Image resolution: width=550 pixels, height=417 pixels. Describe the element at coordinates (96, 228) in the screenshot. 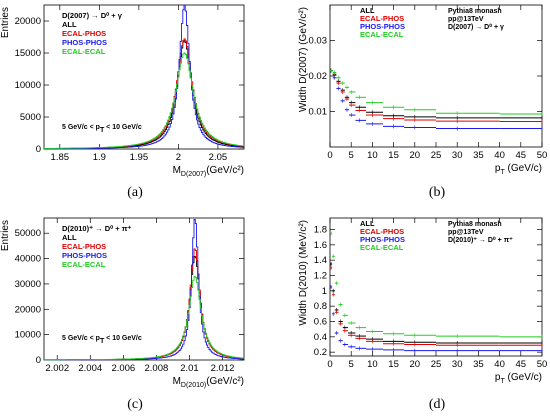

I see `legend-title: D(2010)⁺ → D⁰ + π⁺` at that location.